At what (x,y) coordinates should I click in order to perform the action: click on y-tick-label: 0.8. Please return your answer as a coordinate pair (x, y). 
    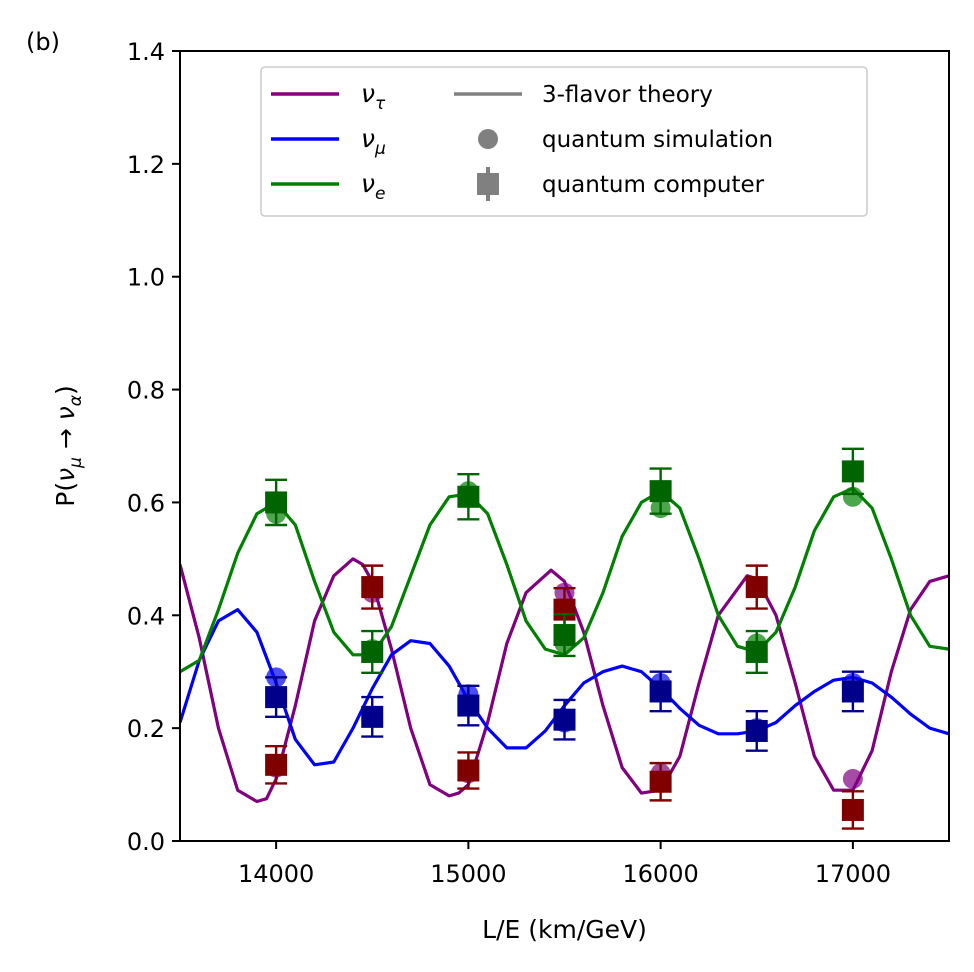
    Looking at the image, I should click on (146, 391).